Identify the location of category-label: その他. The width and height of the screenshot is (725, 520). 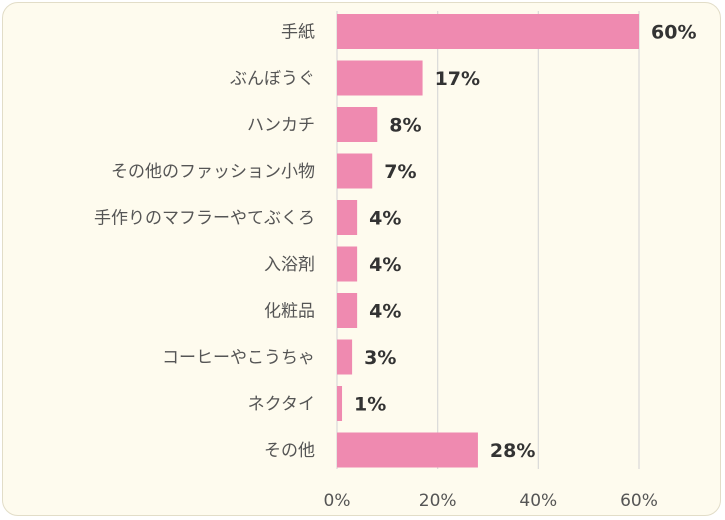
(289, 451).